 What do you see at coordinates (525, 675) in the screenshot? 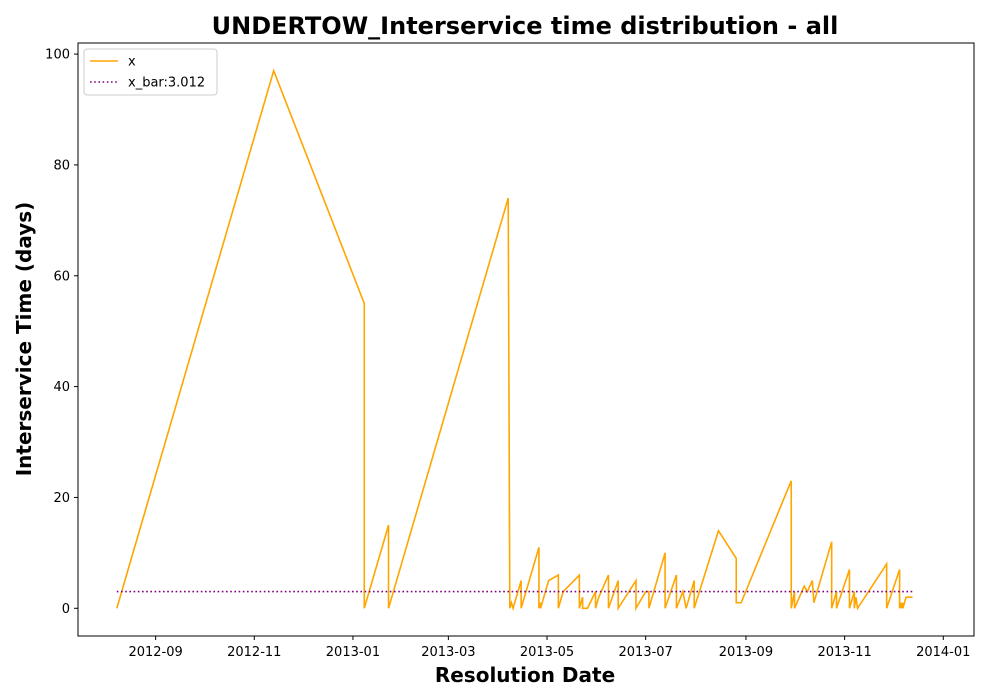
I see `x-axis-label: Resolution Date` at bounding box center [525, 675].